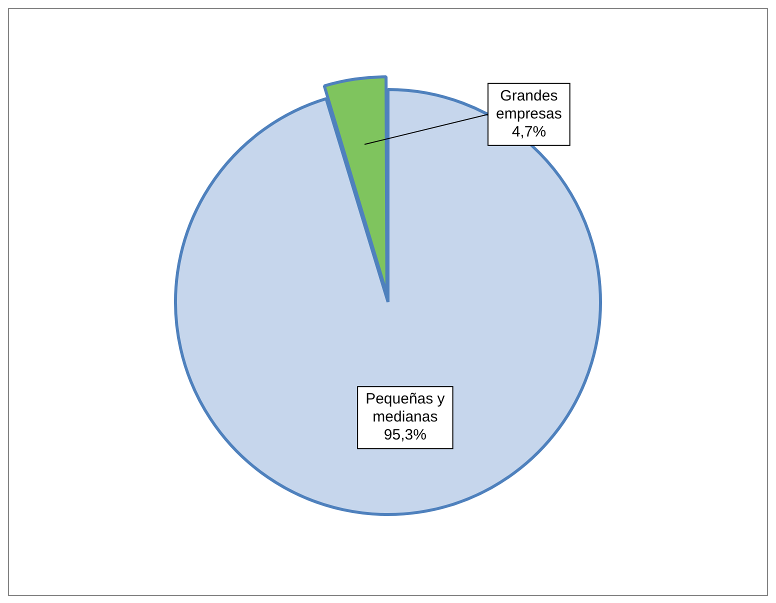  Describe the element at coordinates (405, 435) in the screenshot. I see `data-label: 95,3%` at that location.